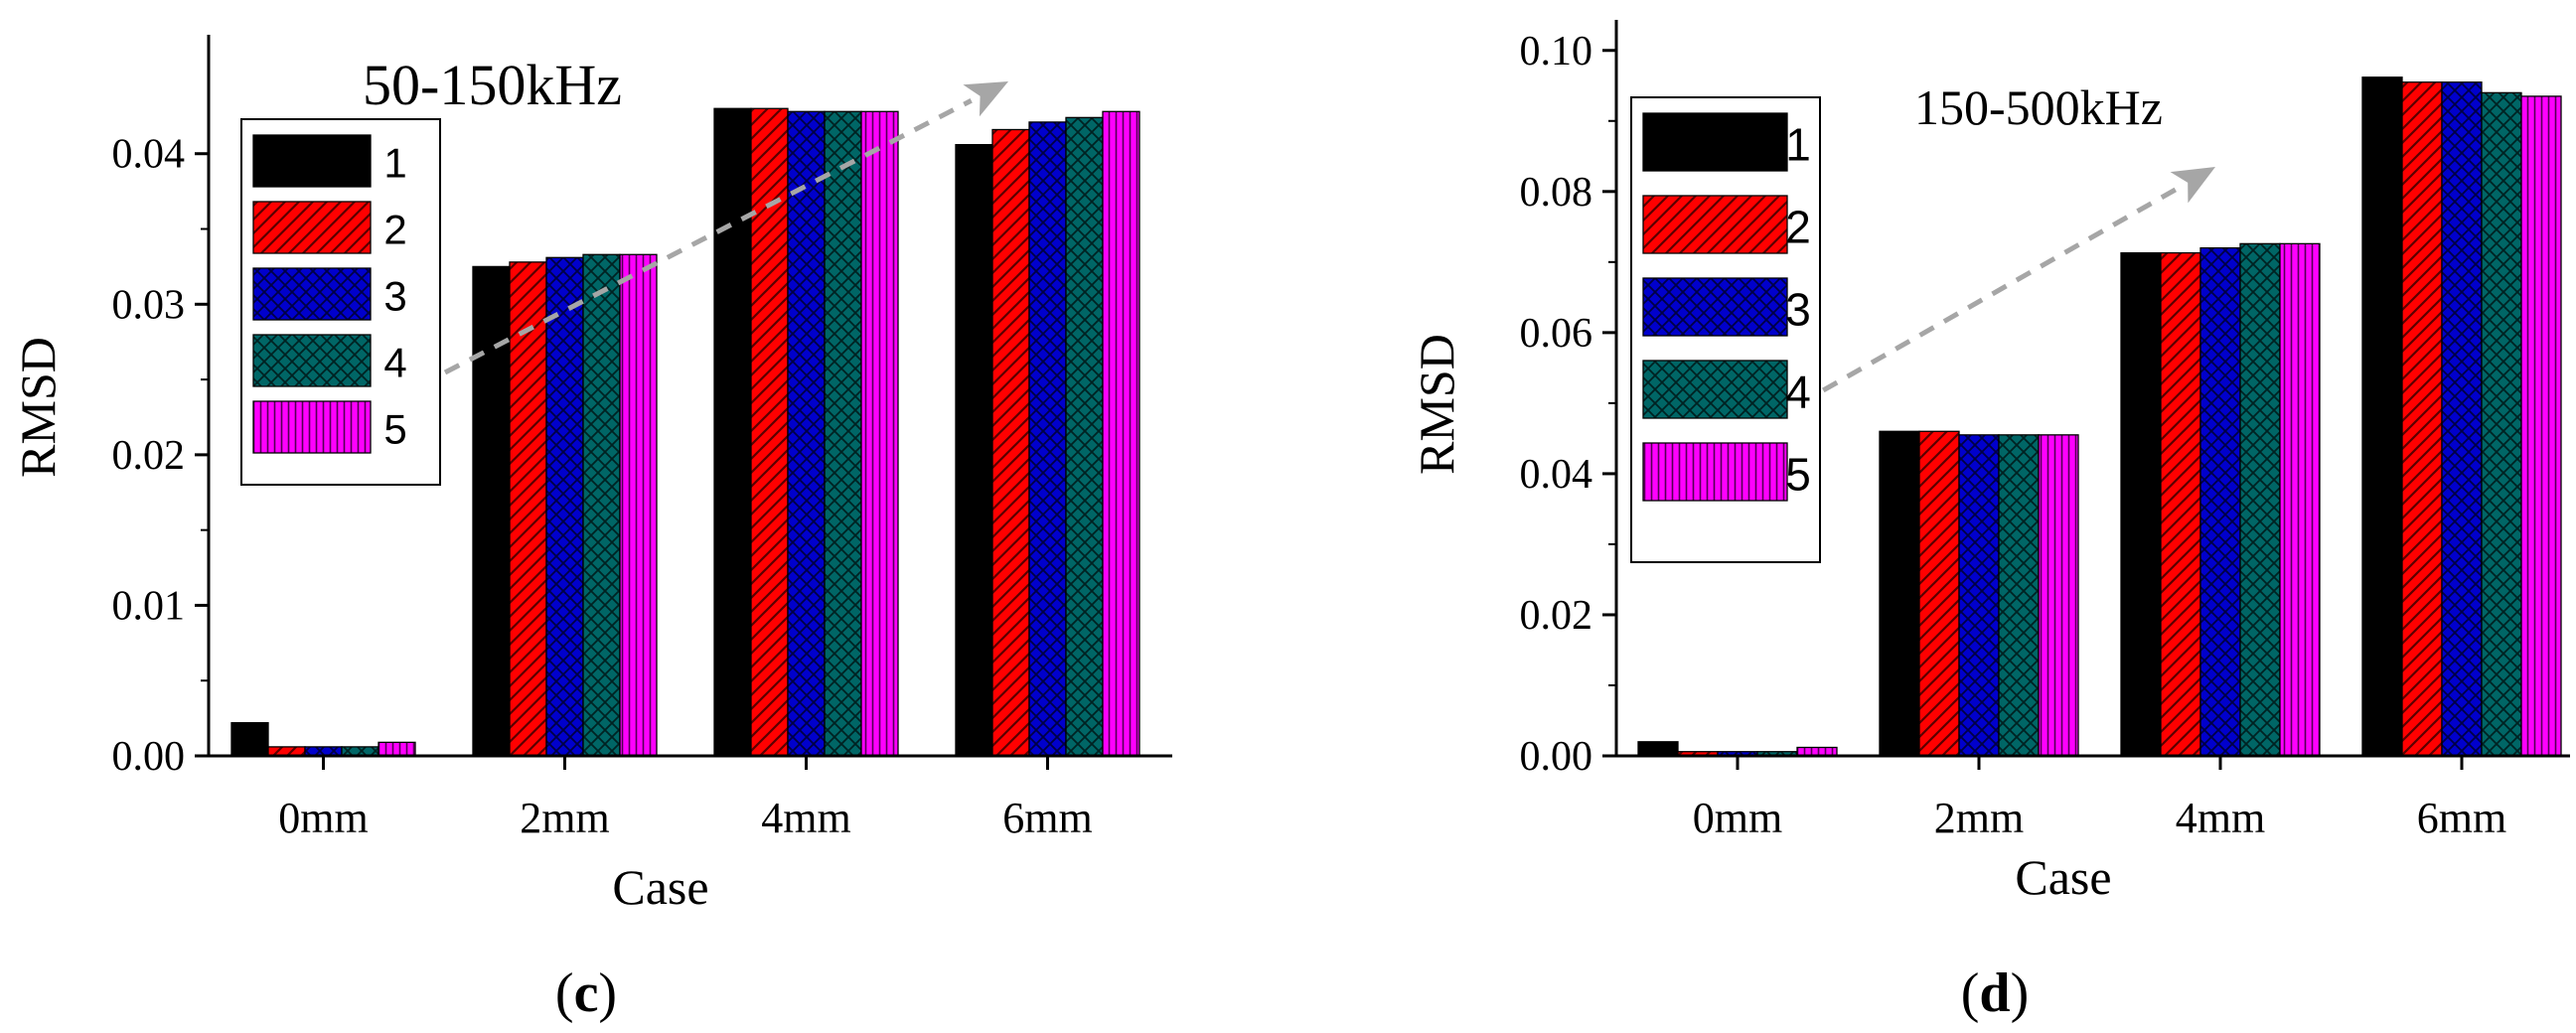  What do you see at coordinates (492, 85) in the screenshot?
I see `frequency-annotation: 50-150kHz` at bounding box center [492, 85].